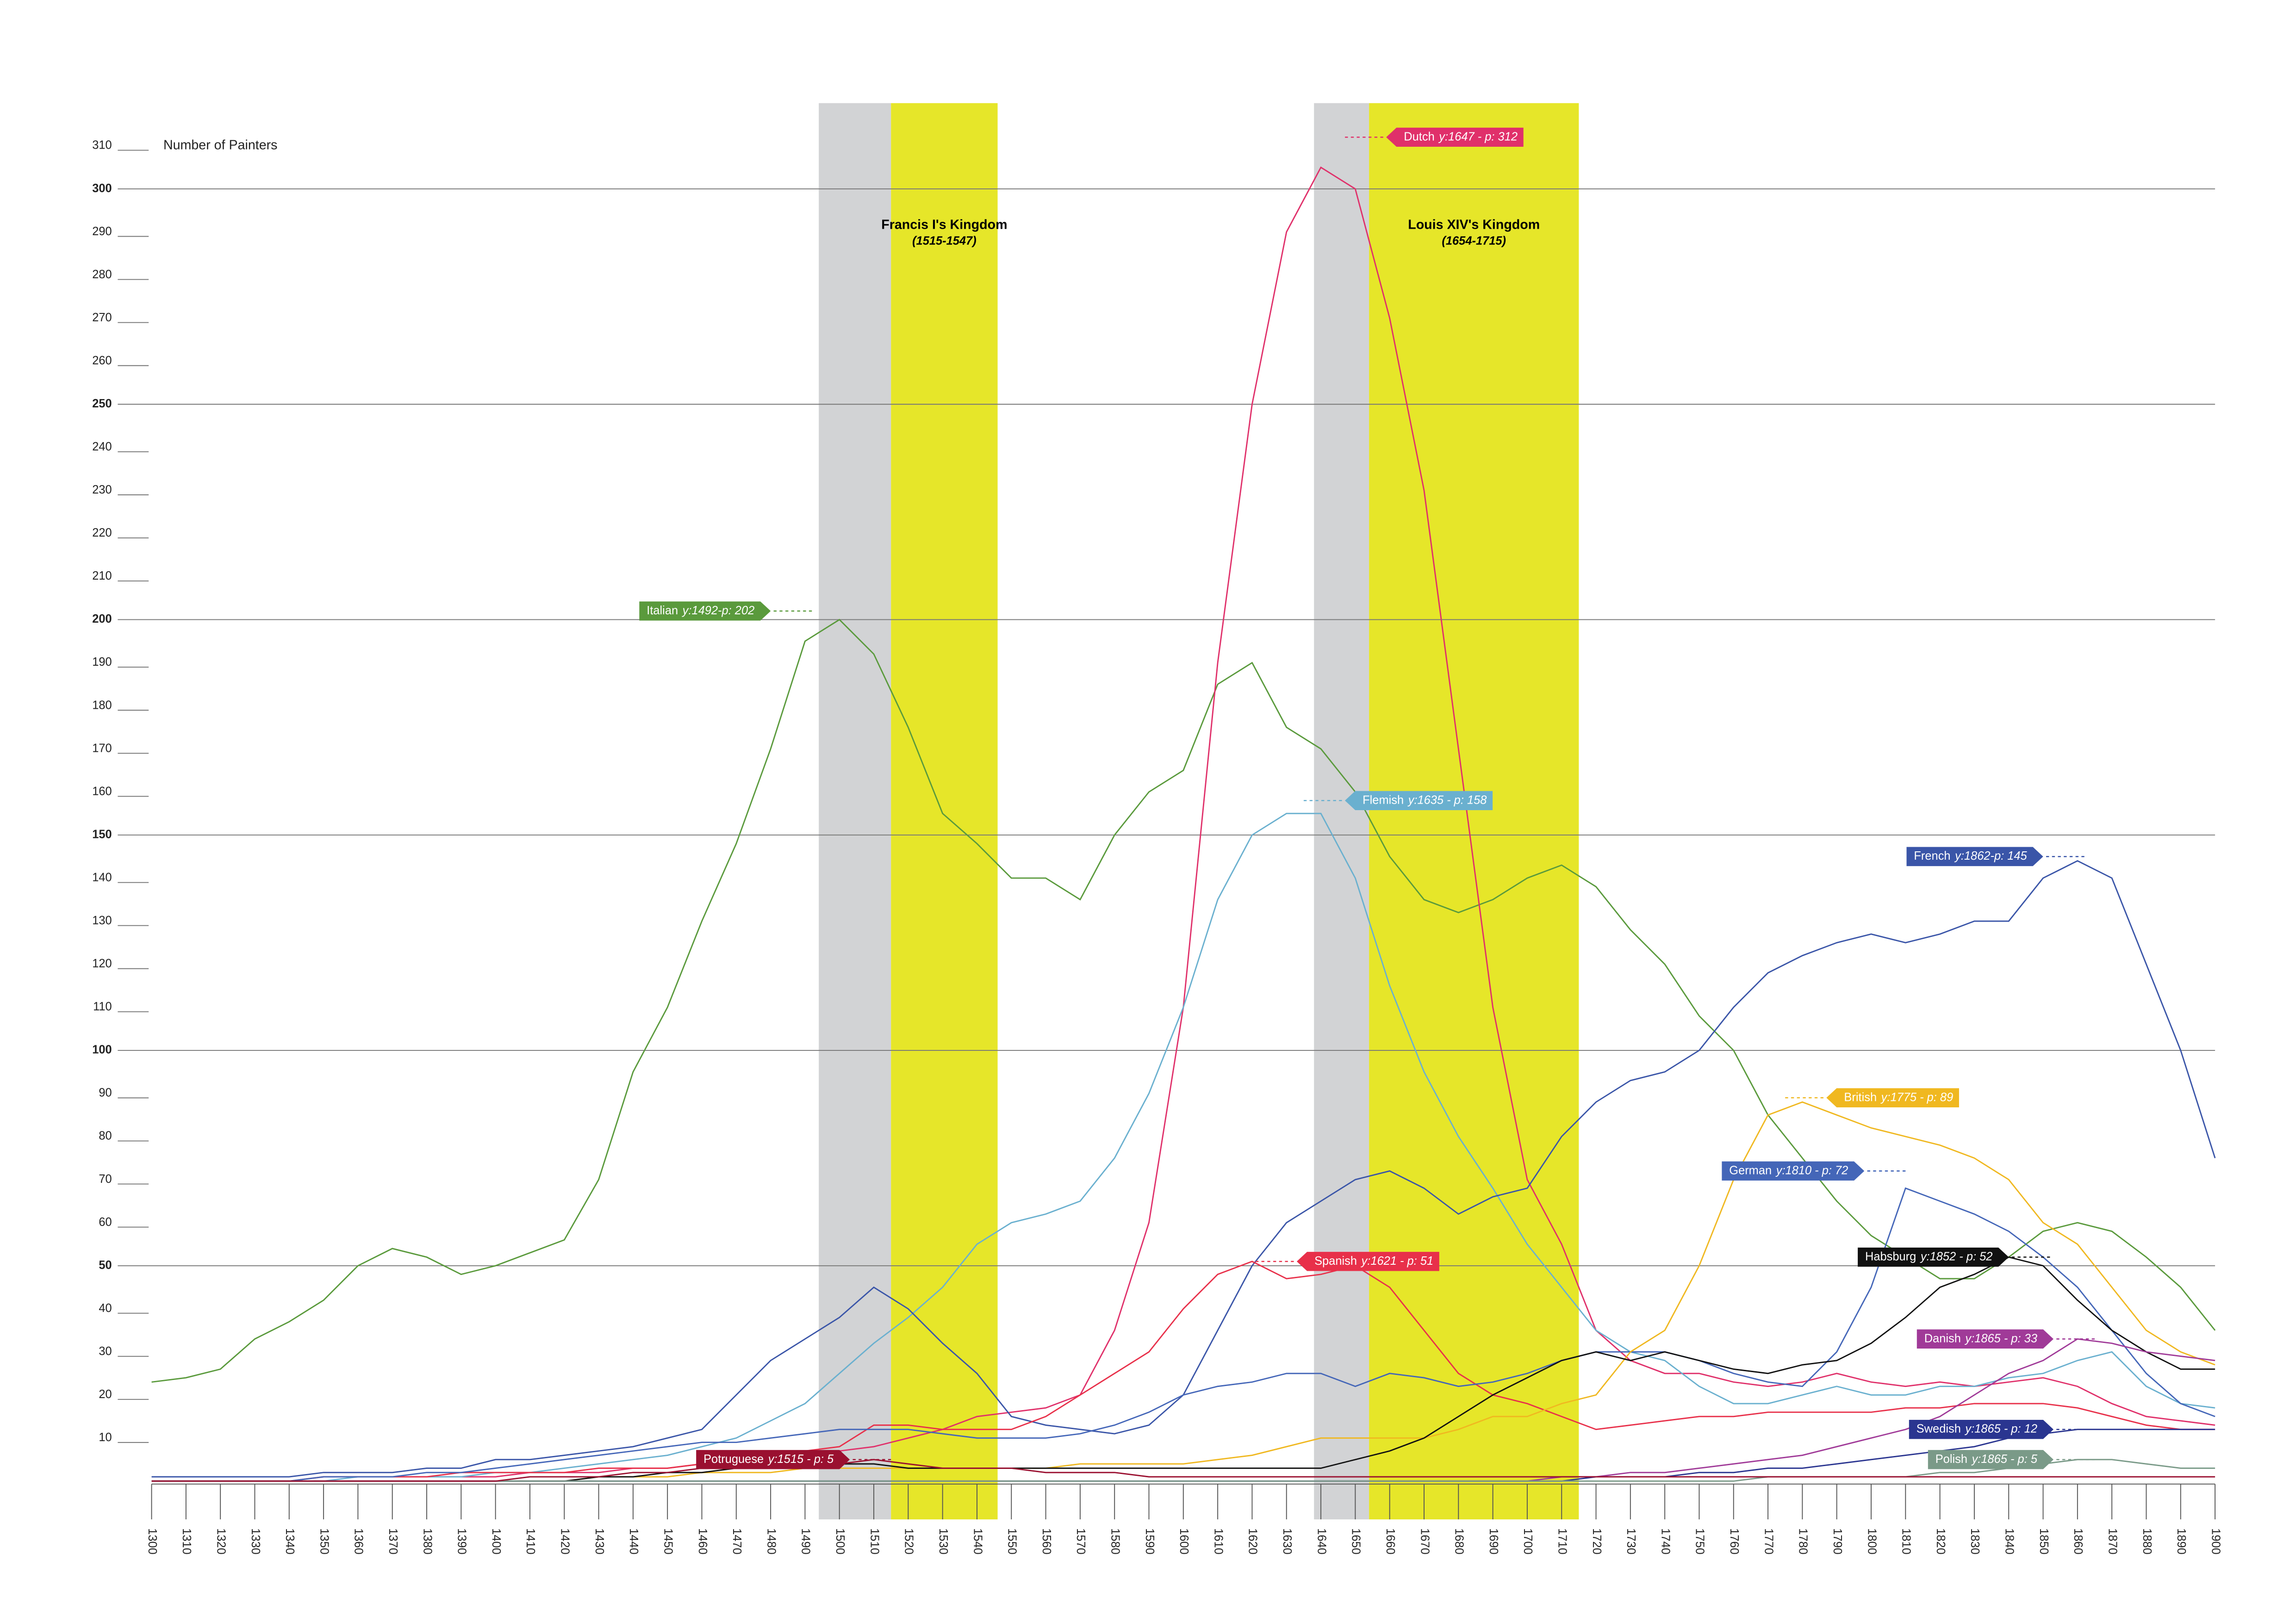 Image resolution: width=2296 pixels, height=1624 pixels. Describe the element at coordinates (805, 1541) in the screenshot. I see `x-tick-label: 1490` at that location.